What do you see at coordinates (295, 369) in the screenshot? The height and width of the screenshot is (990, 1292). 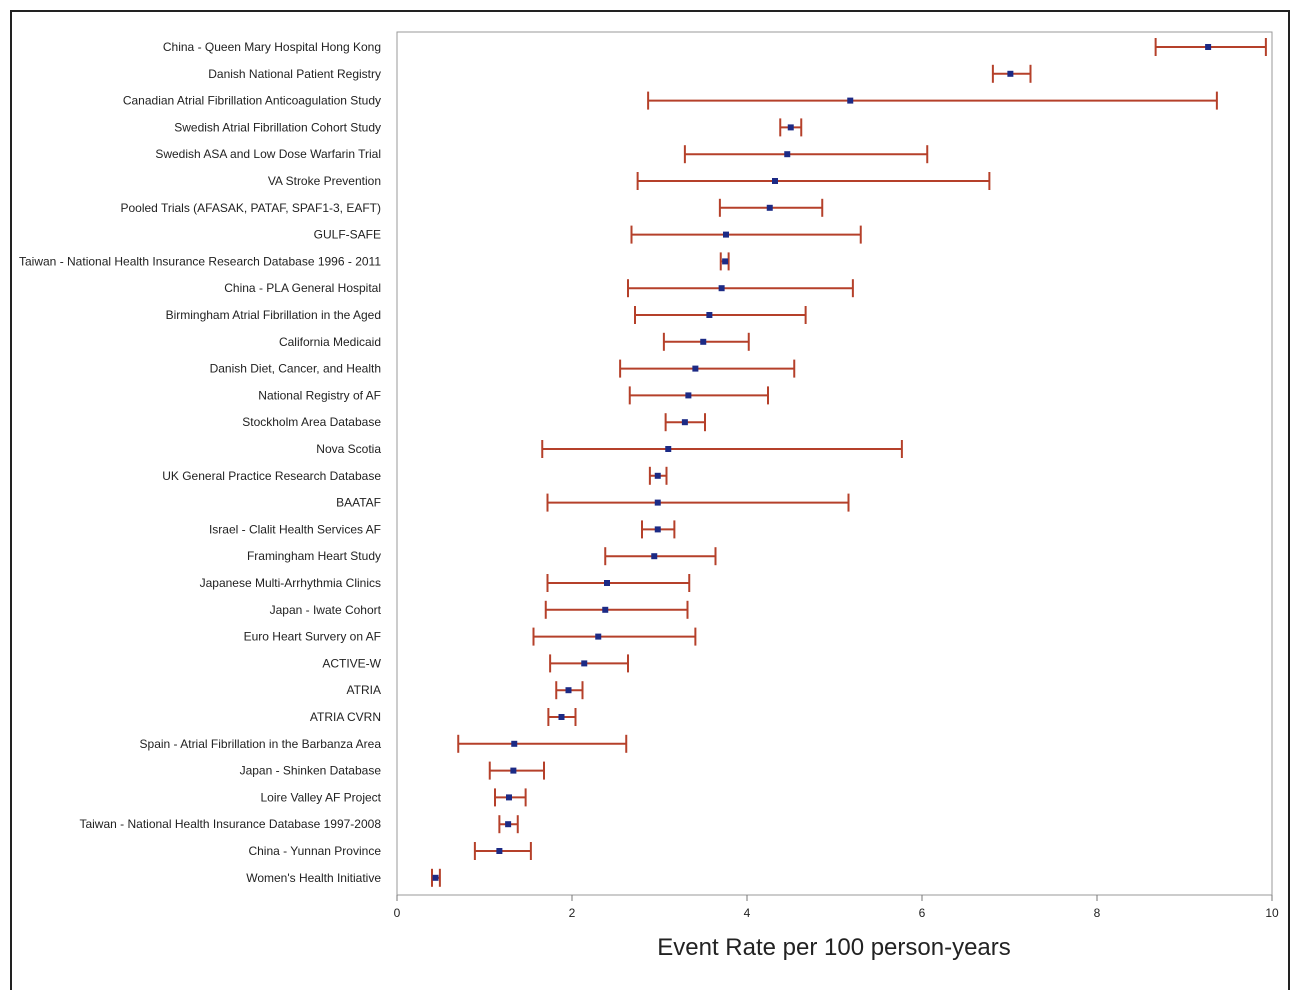 I see `study-label: Danish Diet, Cancer, and Health` at bounding box center [295, 369].